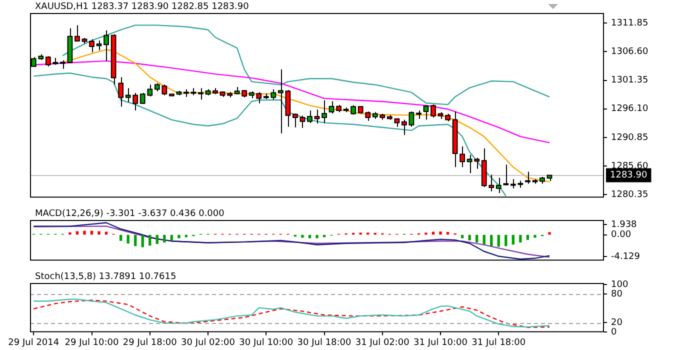  Describe the element at coordinates (621, 235) in the screenshot. I see `y-tick-label: 0.00` at that location.